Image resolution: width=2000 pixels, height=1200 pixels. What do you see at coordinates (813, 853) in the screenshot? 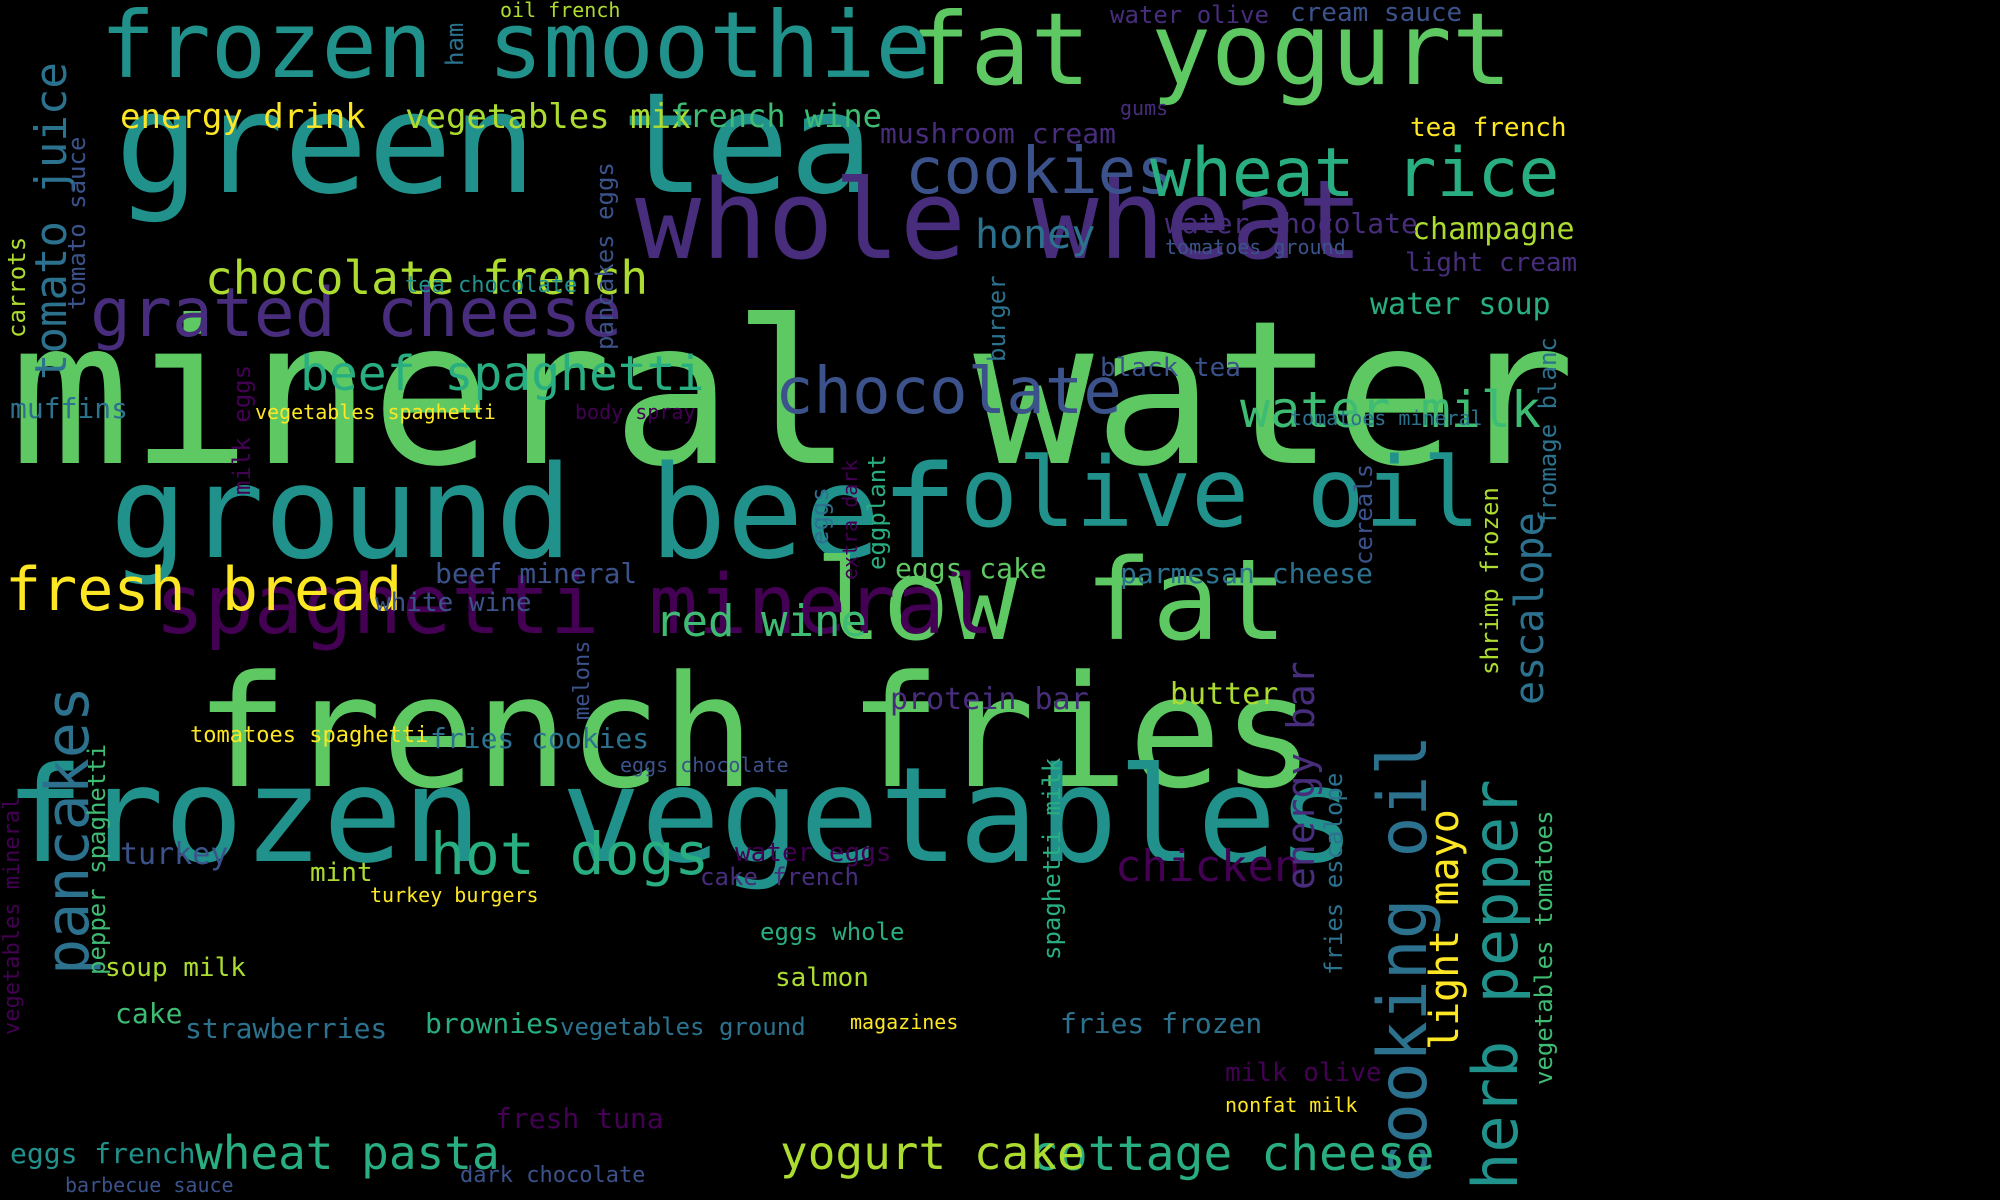
I see `word-water-eggs: water eggs` at bounding box center [813, 853].